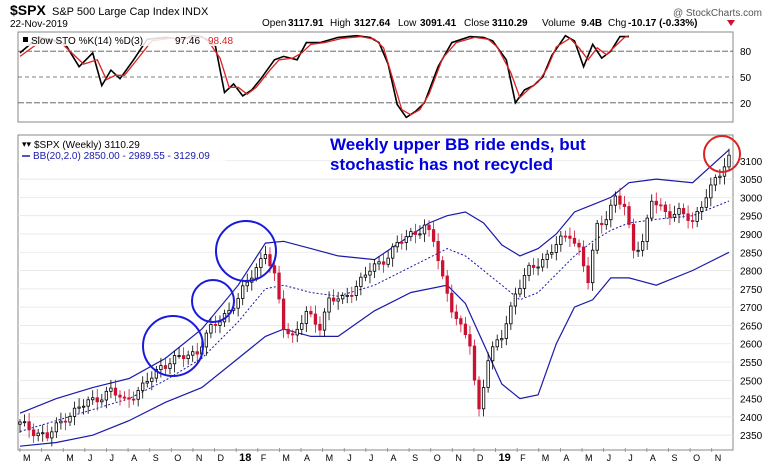 The image size is (780, 465). Describe the element at coordinates (751, 290) in the screenshot. I see `price-tick-2750: 2750` at that location.